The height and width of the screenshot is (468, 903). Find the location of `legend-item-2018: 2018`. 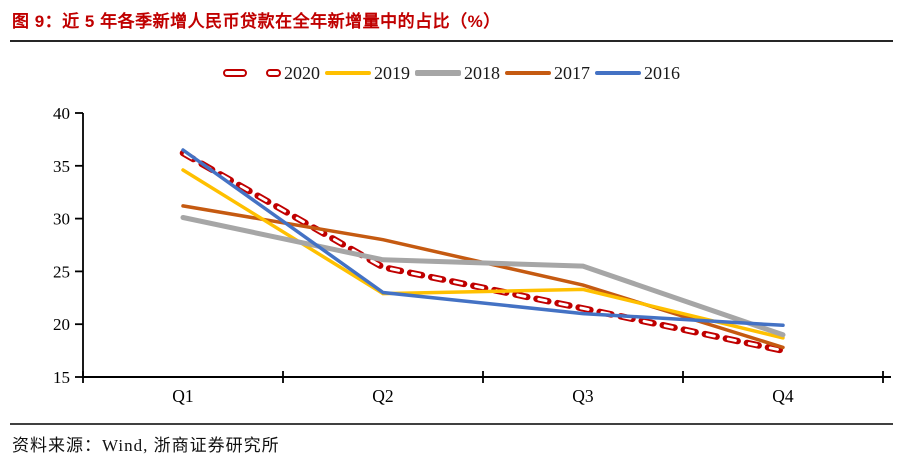

legend-item-2018: 2018 is located at coordinates (457, 73).